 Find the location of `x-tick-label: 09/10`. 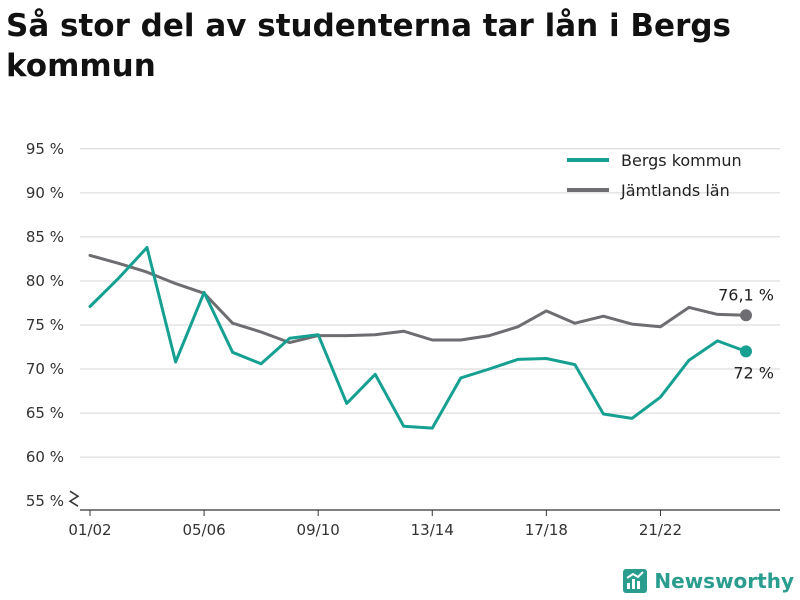

x-tick-label: 09/10 is located at coordinates (318, 530).